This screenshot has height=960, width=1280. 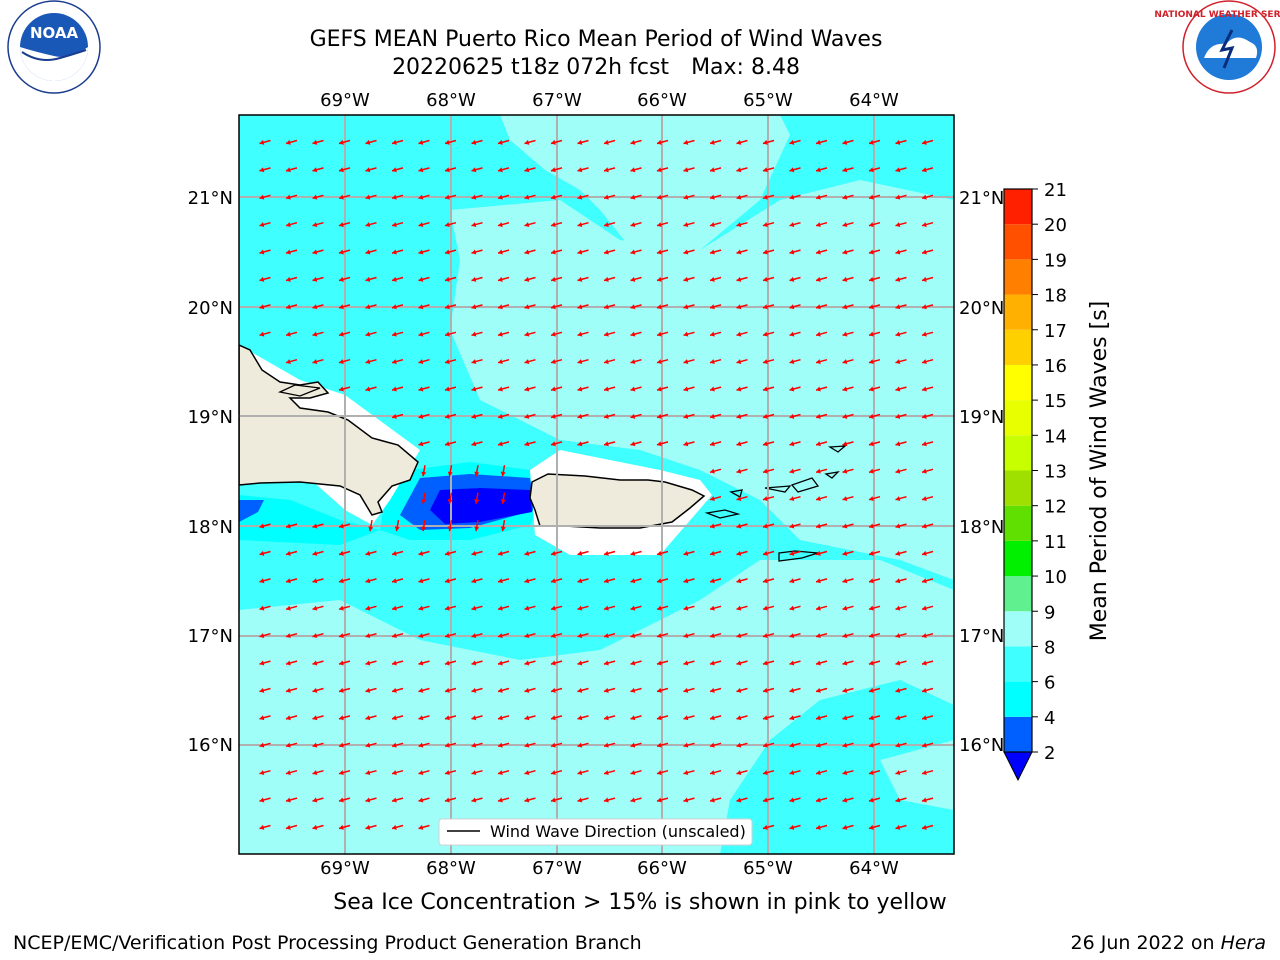 What do you see at coordinates (481, 506) in the screenshot?
I see `contour-region-under2` at bounding box center [481, 506].